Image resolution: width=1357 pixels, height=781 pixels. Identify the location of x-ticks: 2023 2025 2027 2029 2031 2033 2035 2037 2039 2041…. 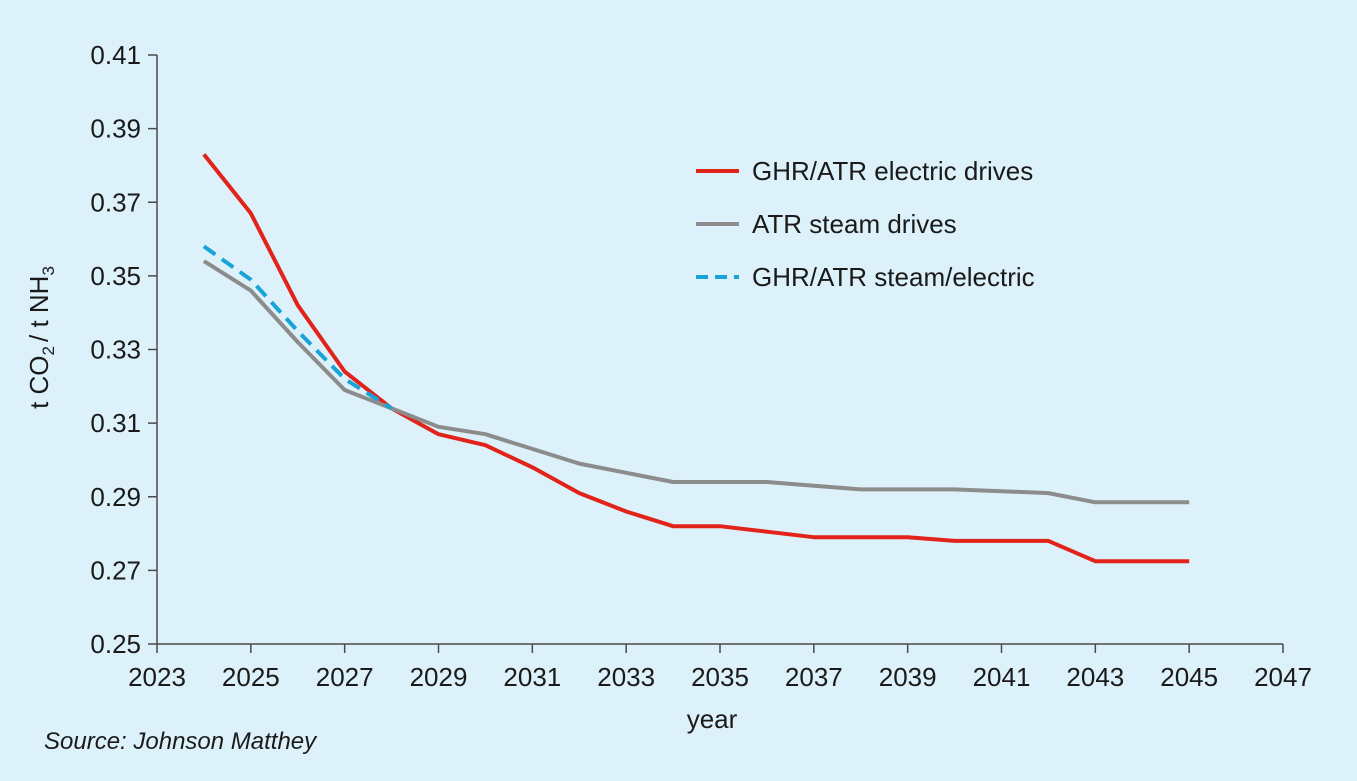
(720, 668).